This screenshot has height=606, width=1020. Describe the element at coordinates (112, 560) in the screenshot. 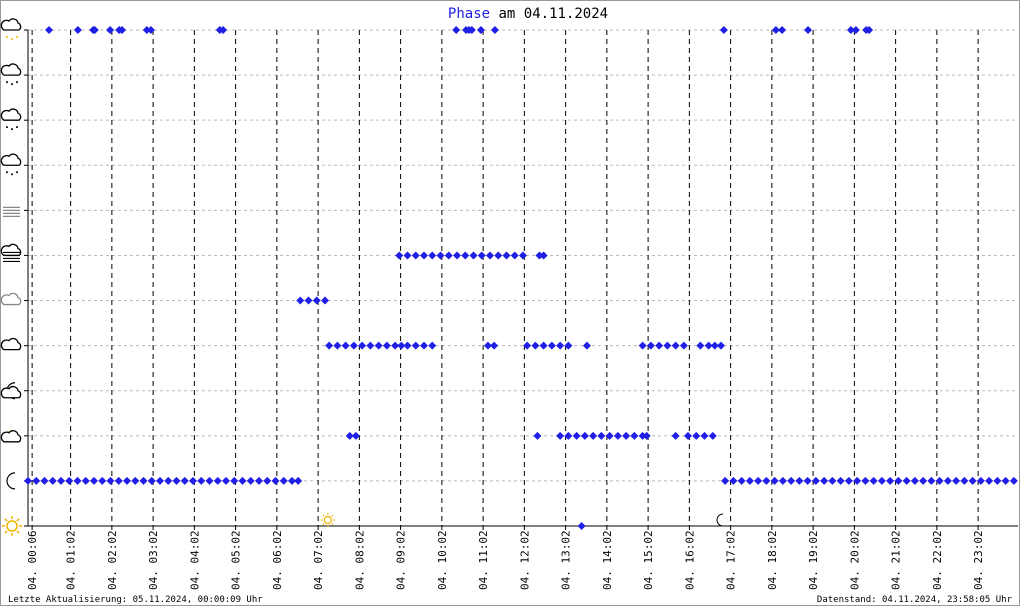

I see `x-tick-label: 04. 02:02` at that location.